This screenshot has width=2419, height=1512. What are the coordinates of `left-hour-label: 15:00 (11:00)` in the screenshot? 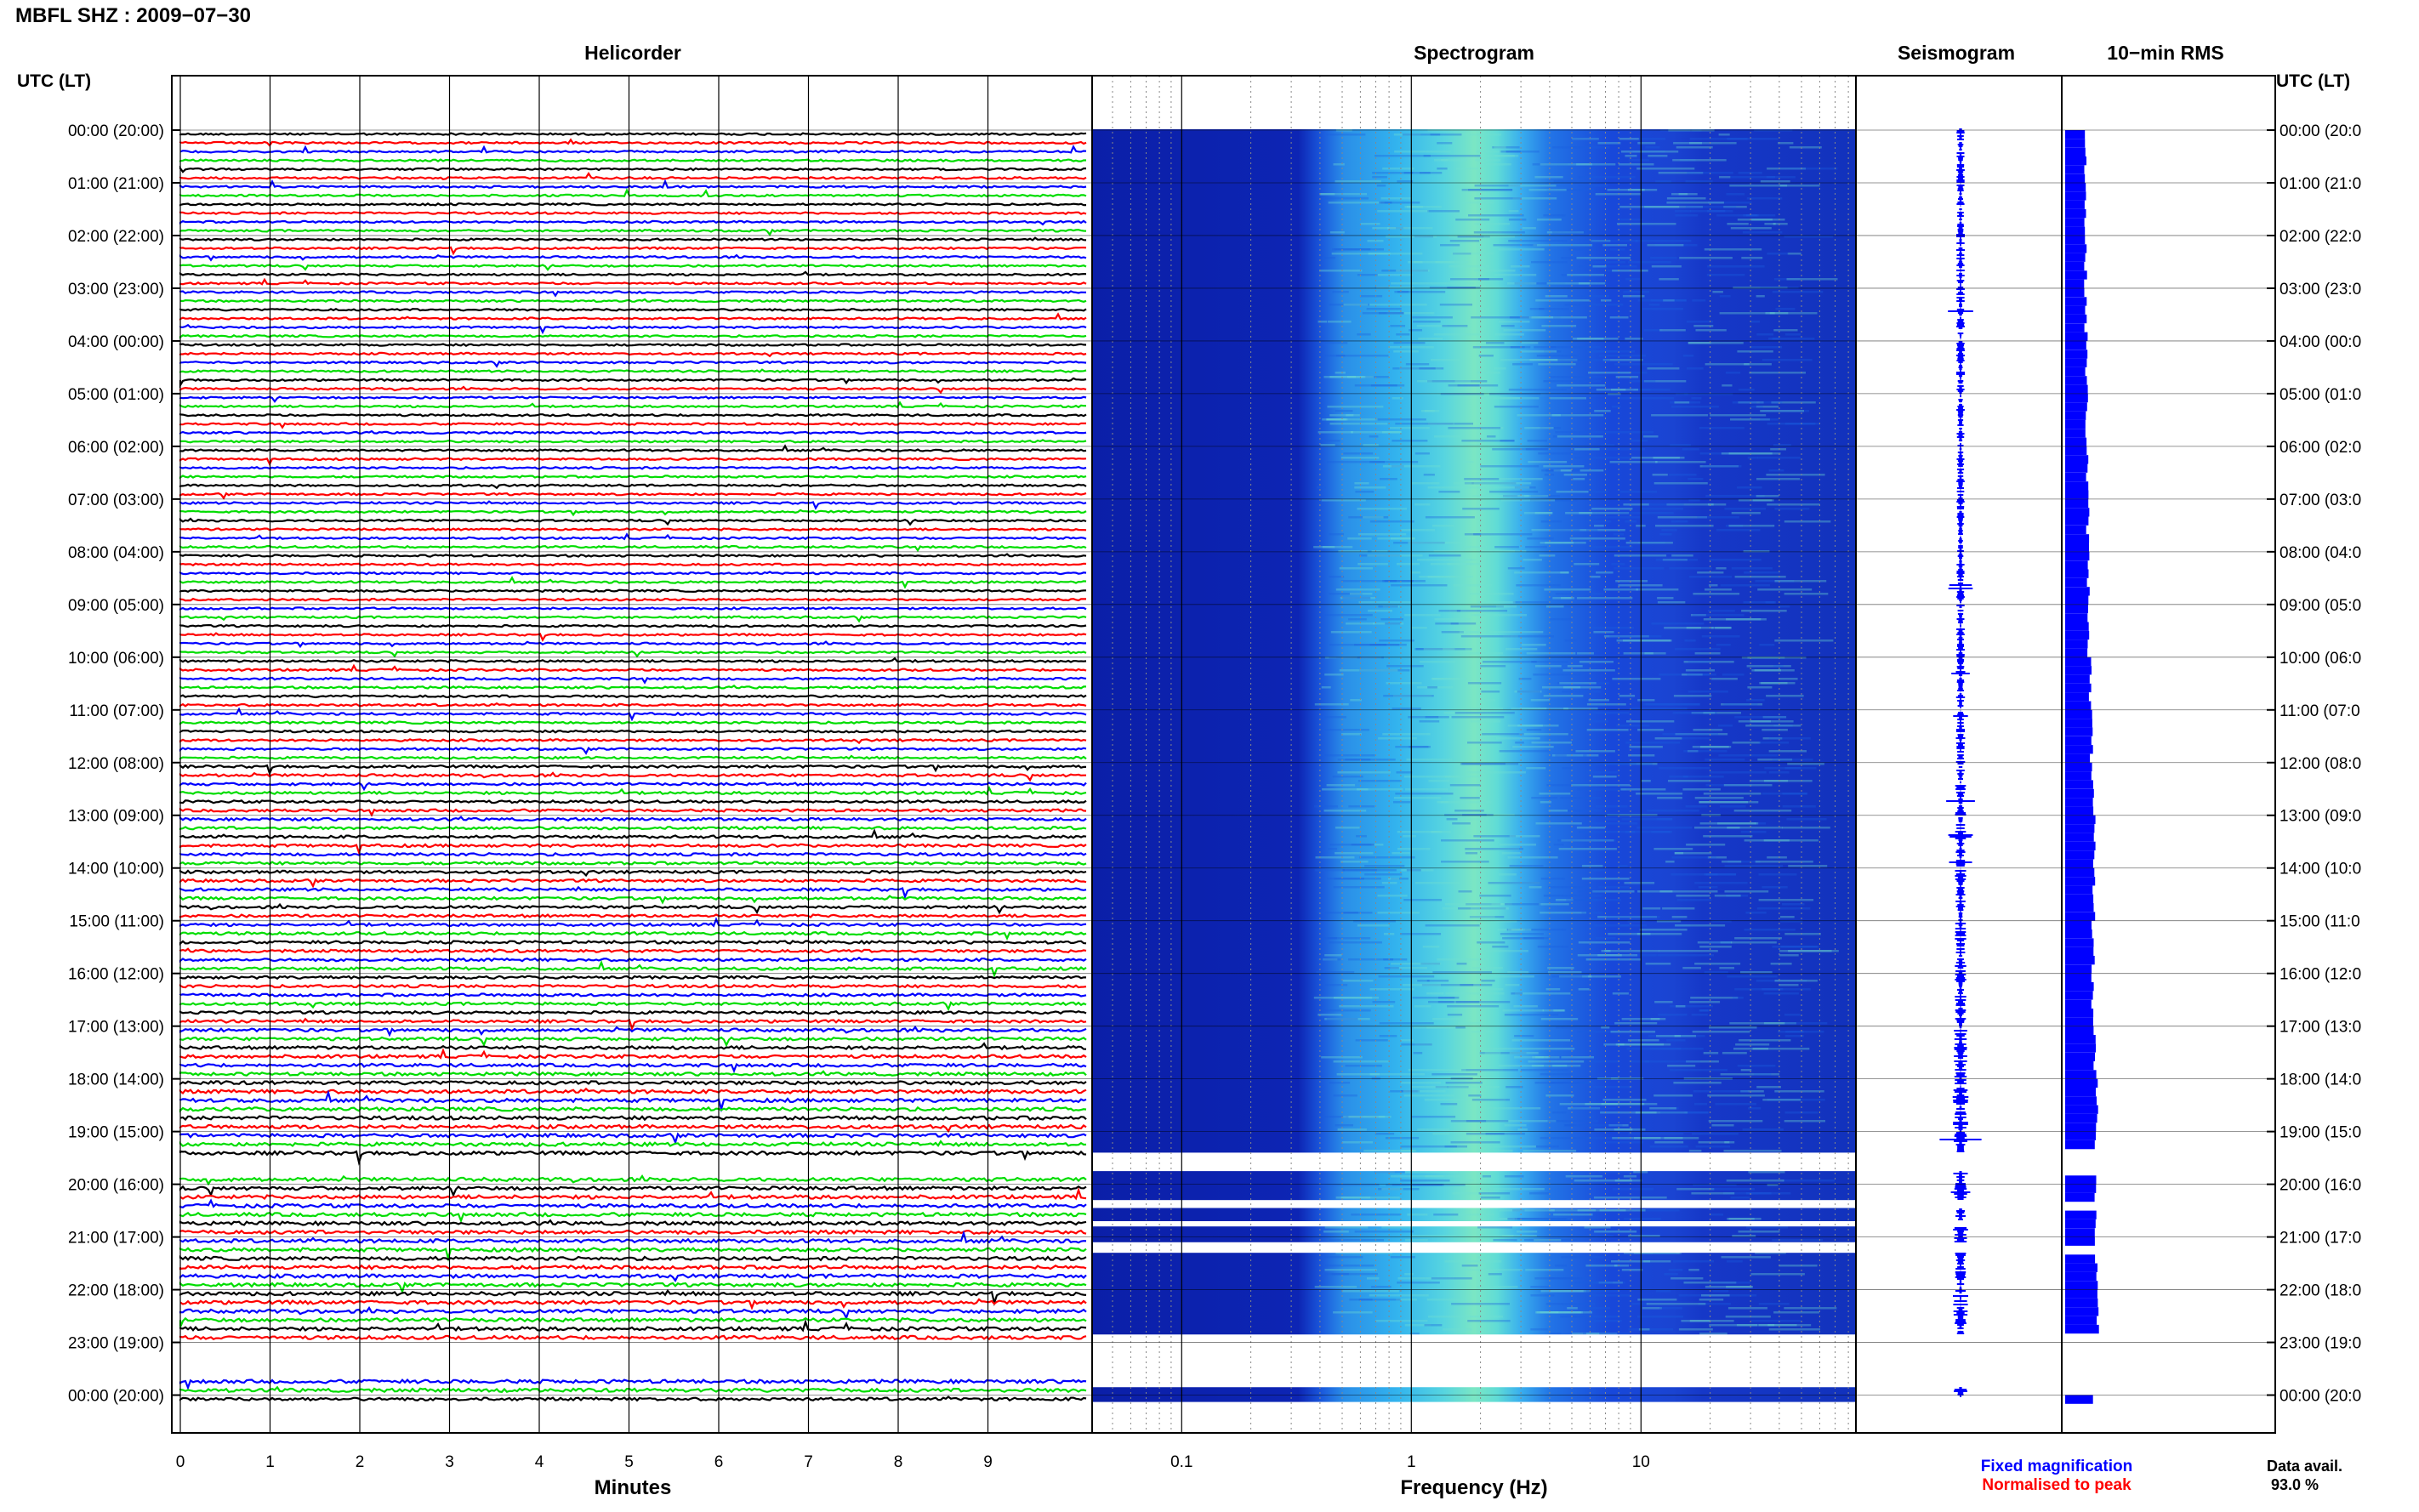 It's located at (116, 922).